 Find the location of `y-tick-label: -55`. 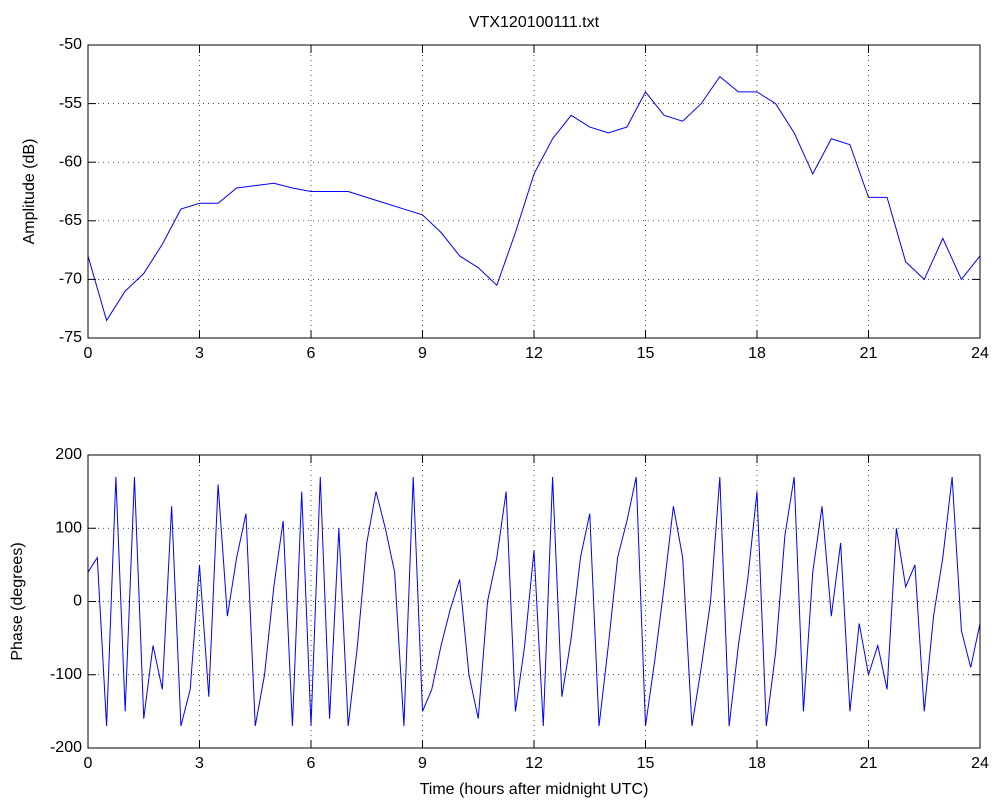

y-tick-label: -55 is located at coordinates (70, 103).